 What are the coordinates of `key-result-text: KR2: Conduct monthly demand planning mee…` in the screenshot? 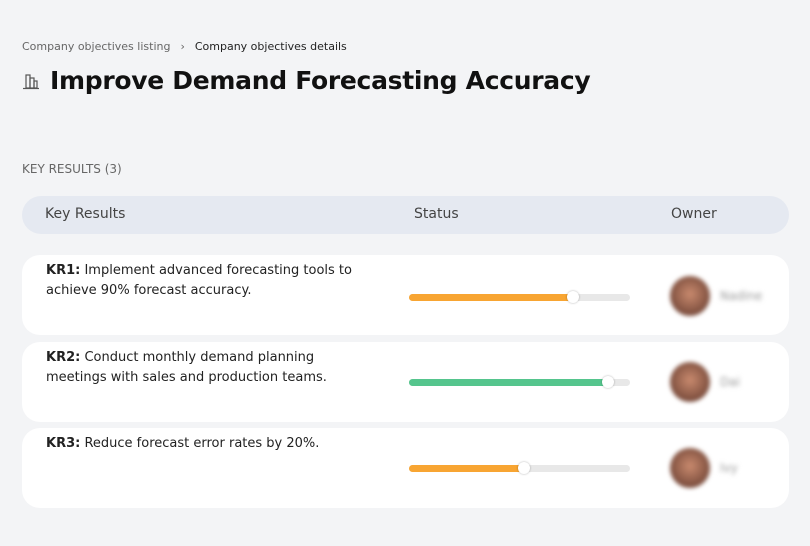 It's located at (211, 368).